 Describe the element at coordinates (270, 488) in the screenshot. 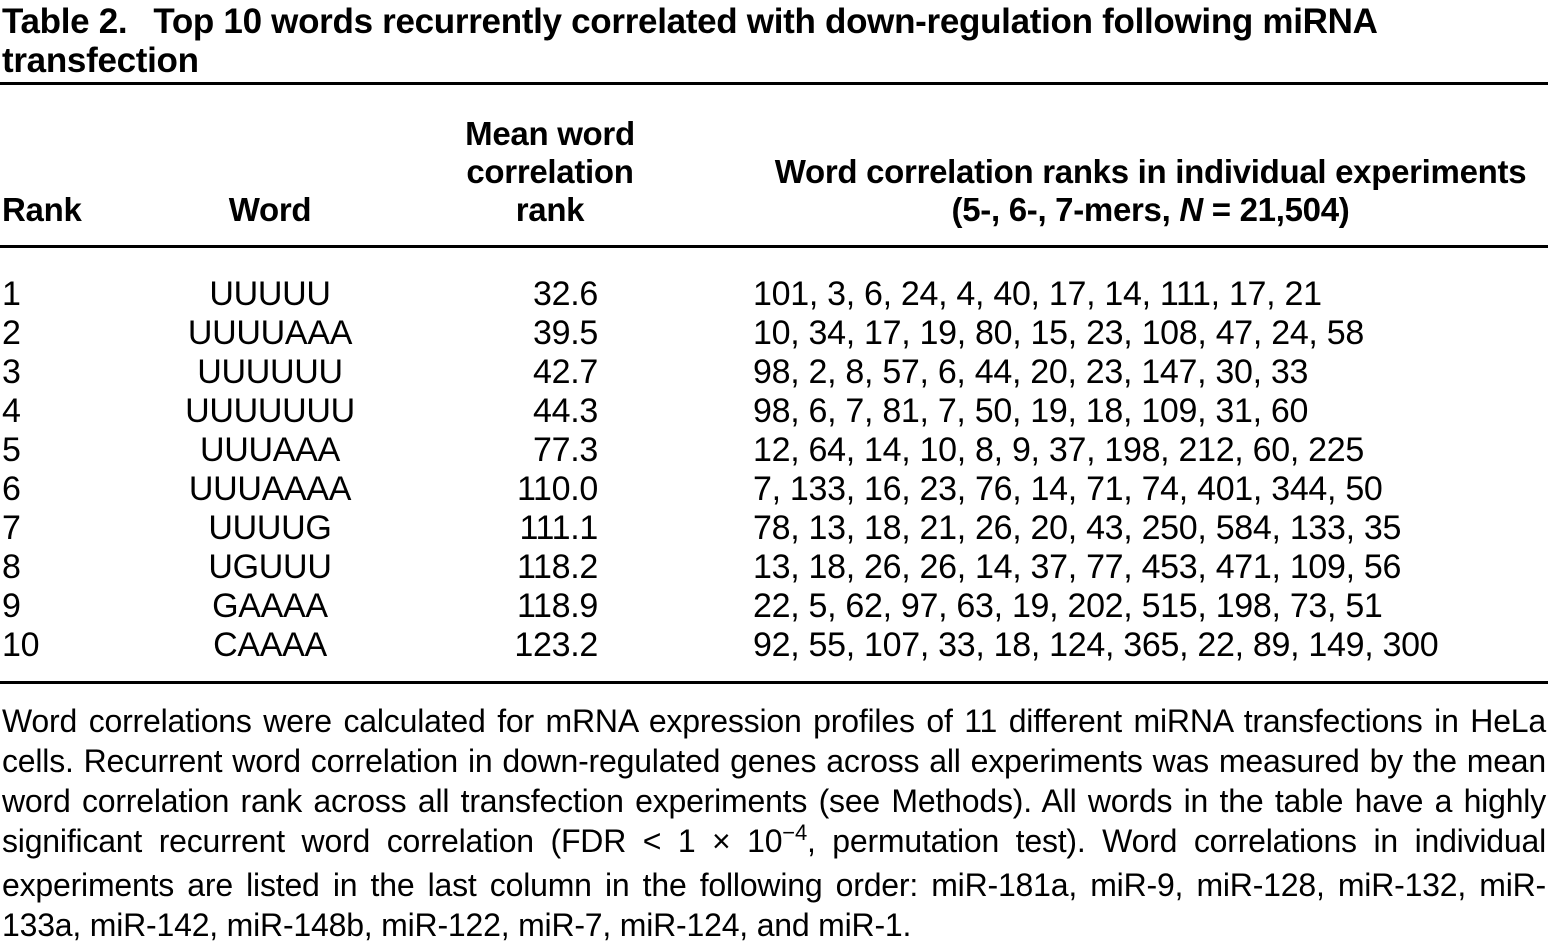

I see `word-cell: UUUAAAA` at that location.